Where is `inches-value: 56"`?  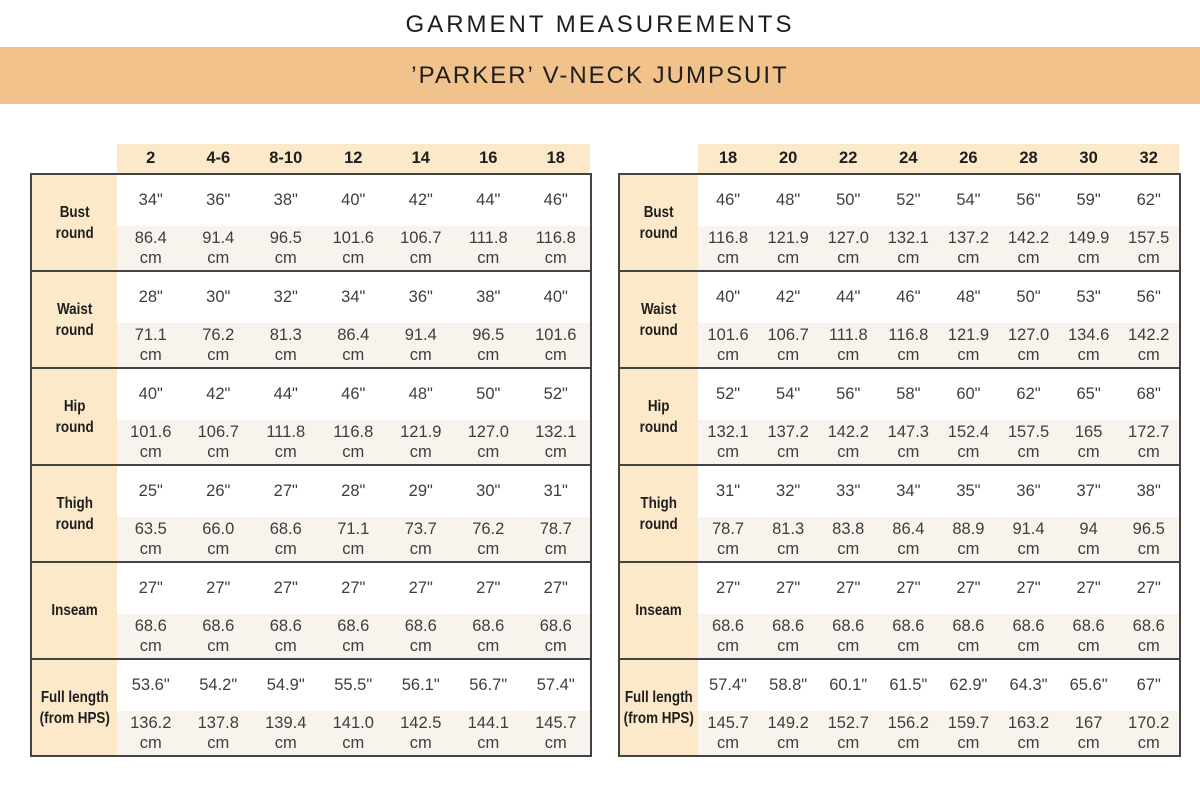 inches-value: 56" is located at coordinates (848, 394).